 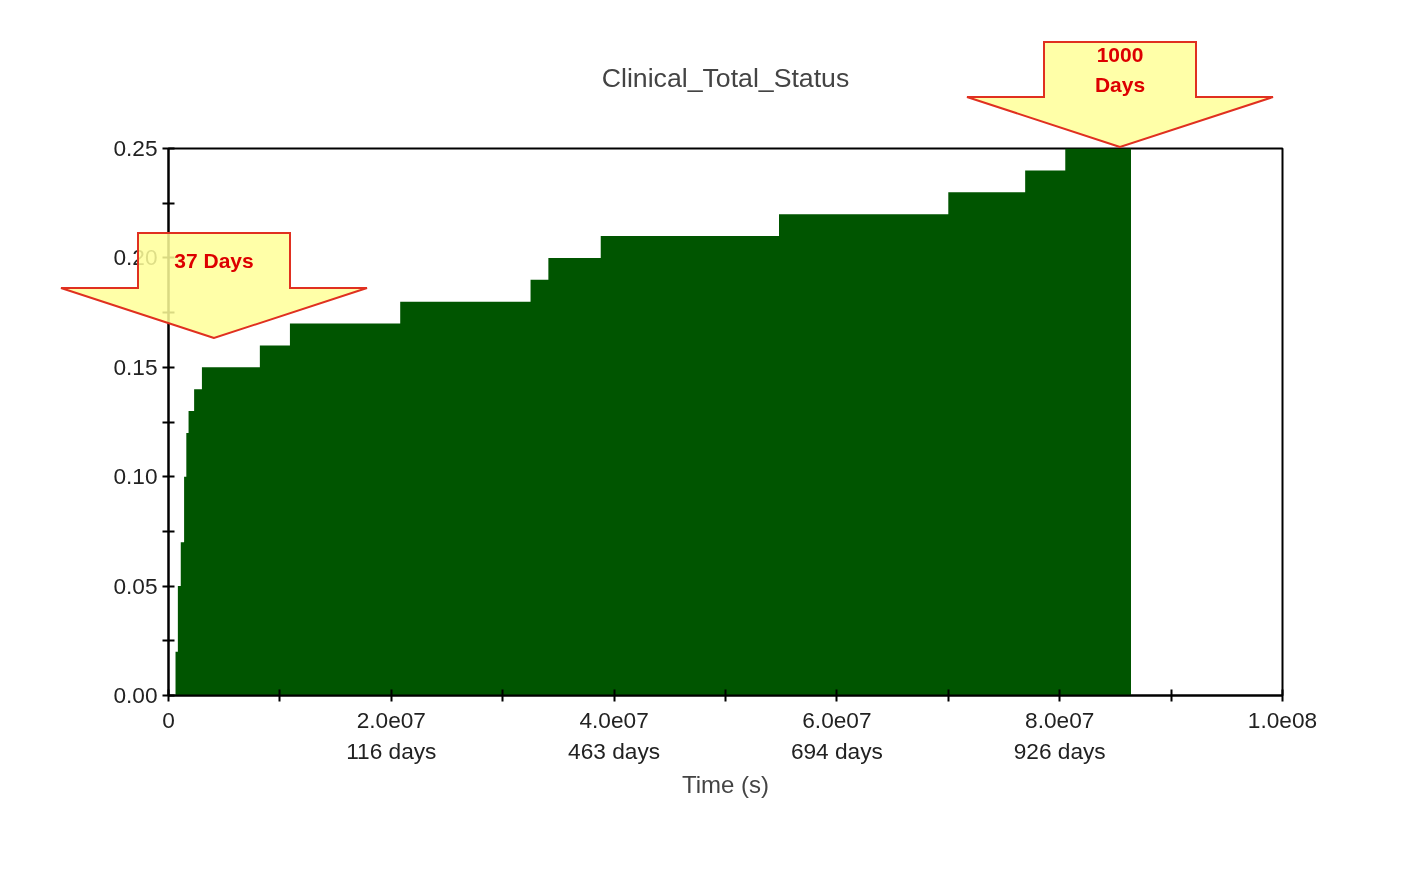 What do you see at coordinates (1282, 719) in the screenshot?
I see `x-tick-label: 1.0e08` at bounding box center [1282, 719].